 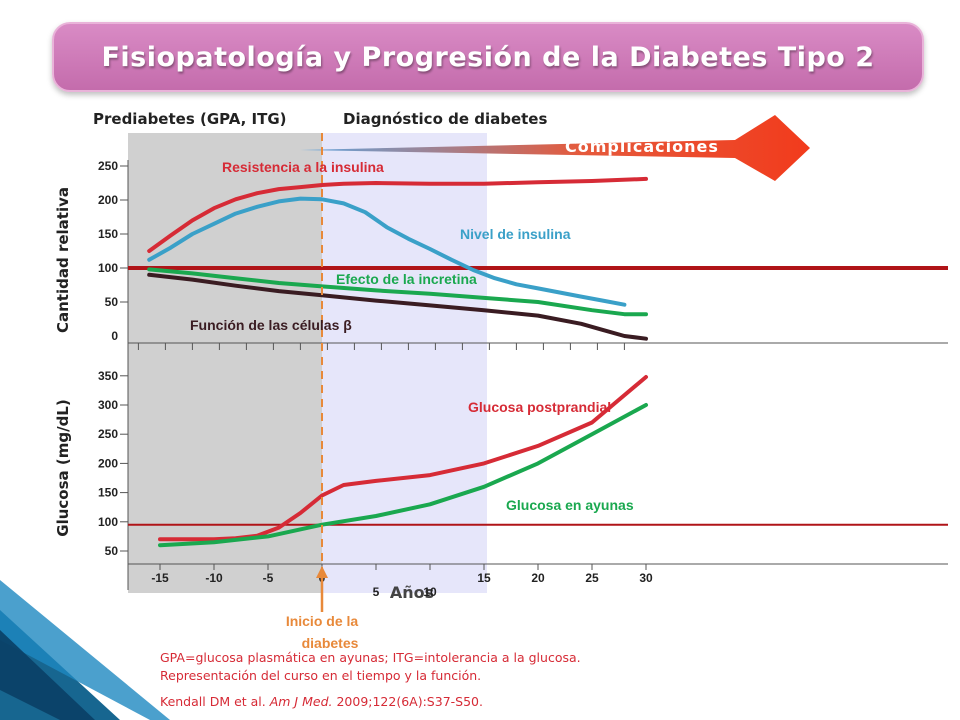 I want to click on bottom-y-ticks: 350 300 250 200 150 100 50, so click(x=113, y=463).